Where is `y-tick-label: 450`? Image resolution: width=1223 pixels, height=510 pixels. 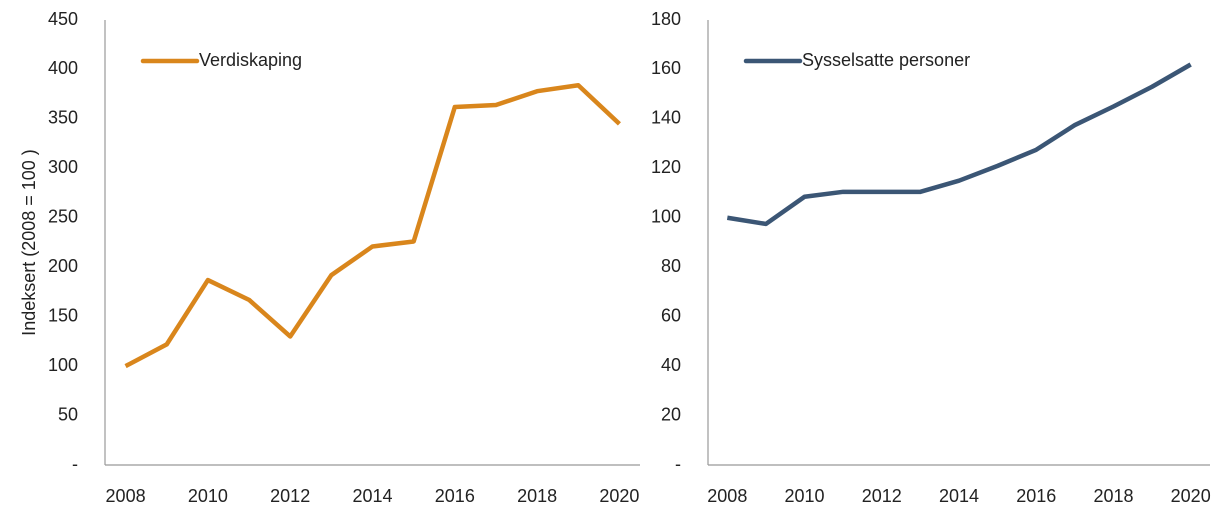
y-tick-label: 450 is located at coordinates (63, 19).